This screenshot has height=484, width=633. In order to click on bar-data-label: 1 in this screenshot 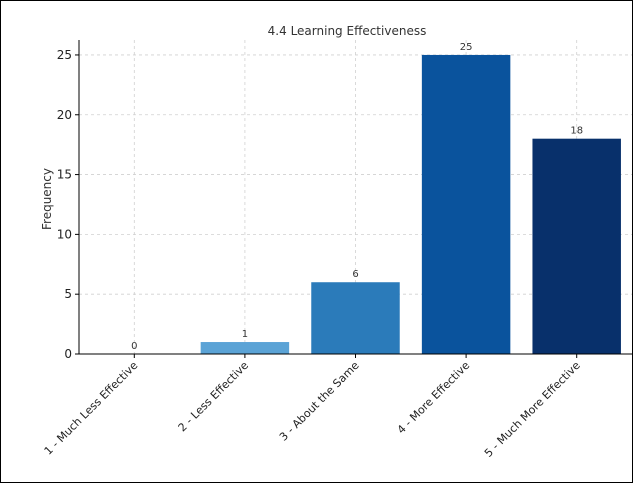, I will do `click(245, 334)`.